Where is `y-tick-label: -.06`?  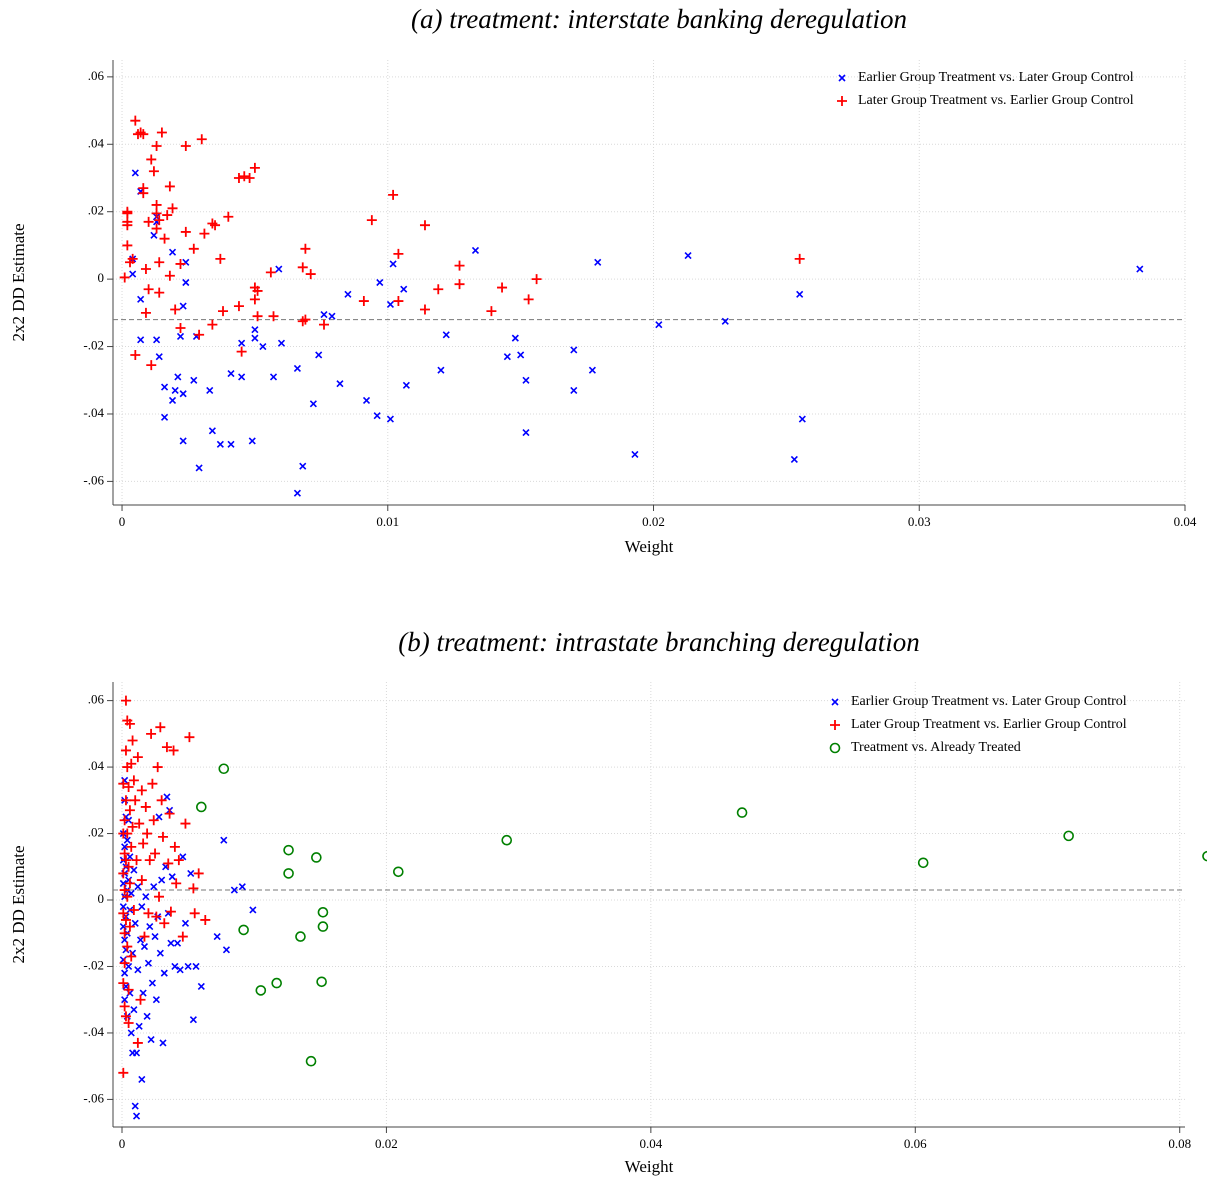
y-tick-label: -.06 is located at coordinates (93, 479).